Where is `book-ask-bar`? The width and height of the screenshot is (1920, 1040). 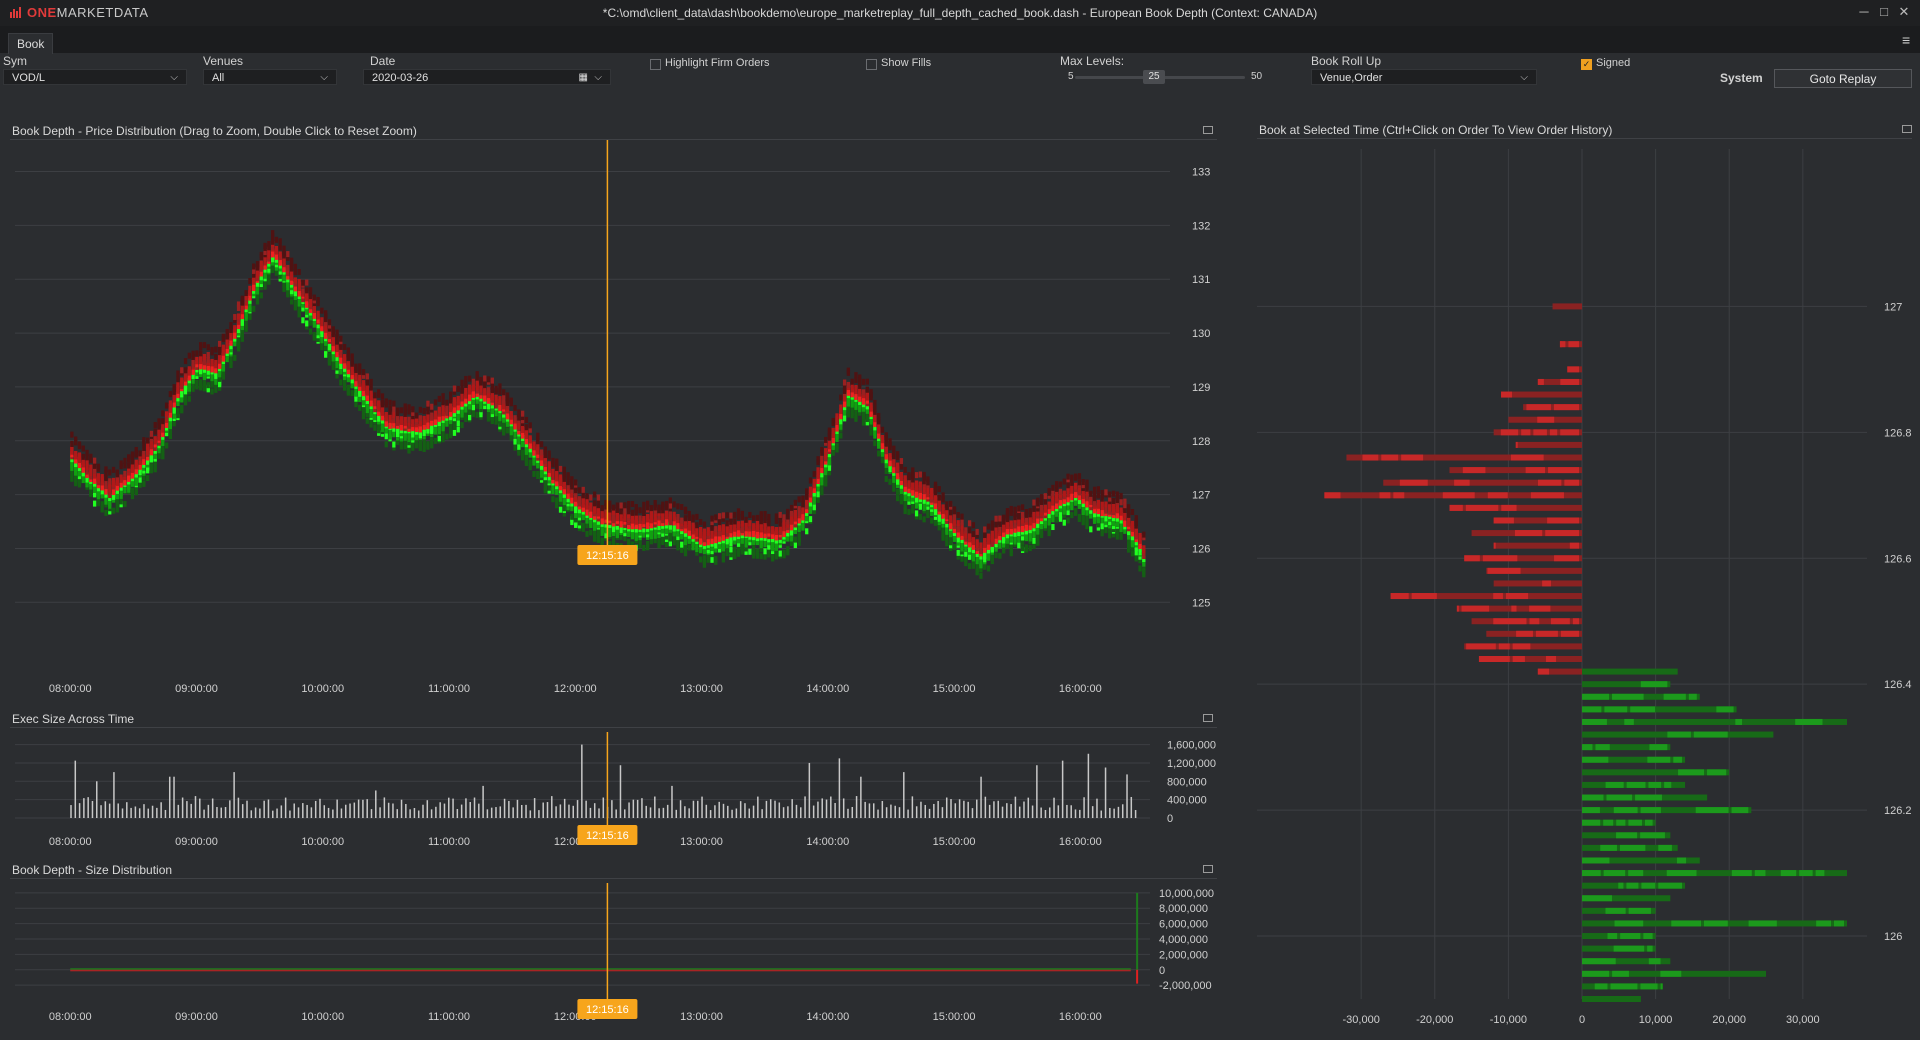 book-ask-bar is located at coordinates (1537, 520).